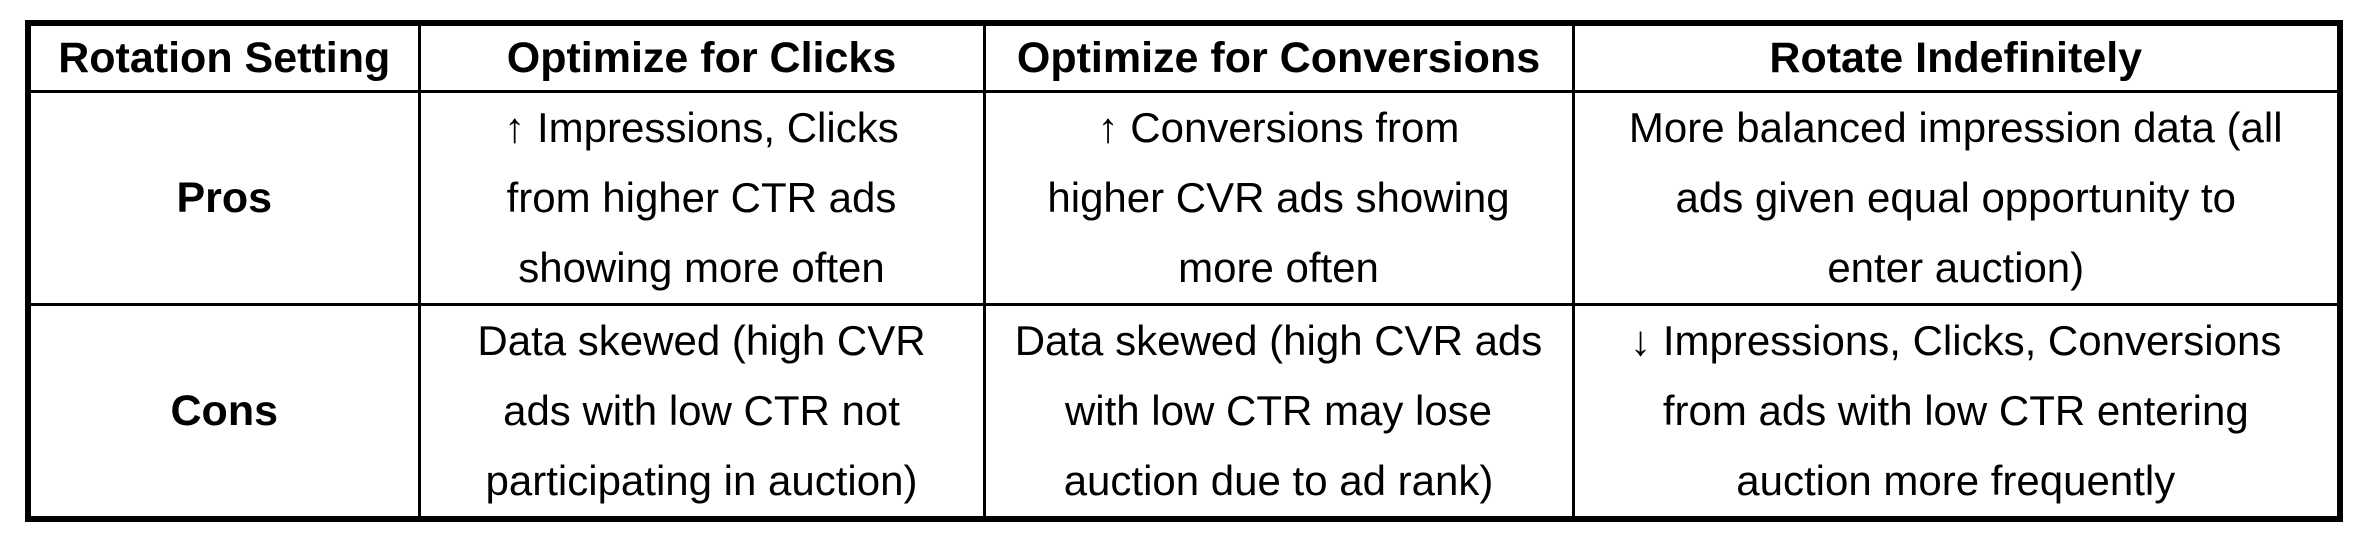 The width and height of the screenshot is (2364, 548). Describe the element at coordinates (1278, 57) in the screenshot. I see `header-optimize-conversions: Optimize for Conversions` at that location.